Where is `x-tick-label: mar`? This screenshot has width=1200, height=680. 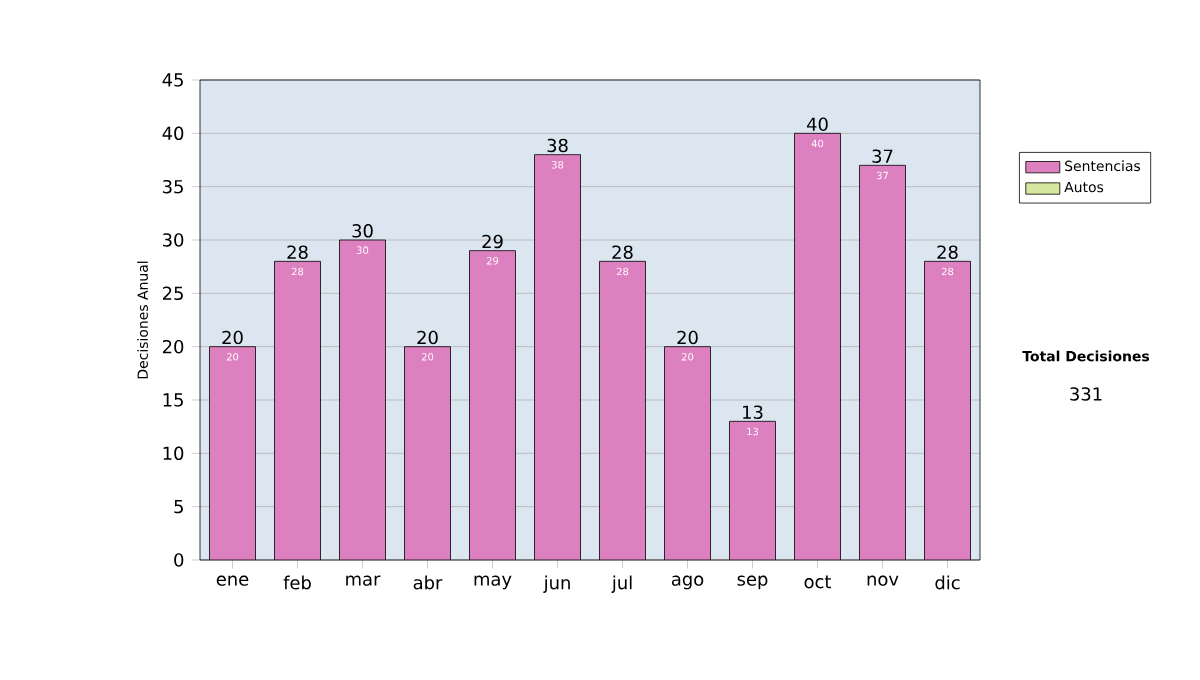
x-tick-label: mar is located at coordinates (363, 580).